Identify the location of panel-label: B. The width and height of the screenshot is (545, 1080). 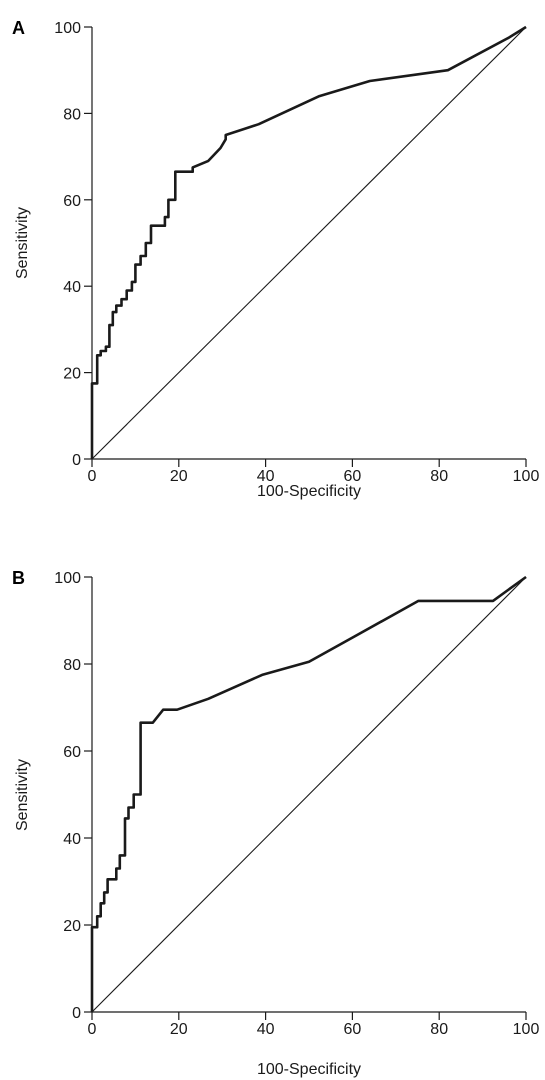
(18, 578).